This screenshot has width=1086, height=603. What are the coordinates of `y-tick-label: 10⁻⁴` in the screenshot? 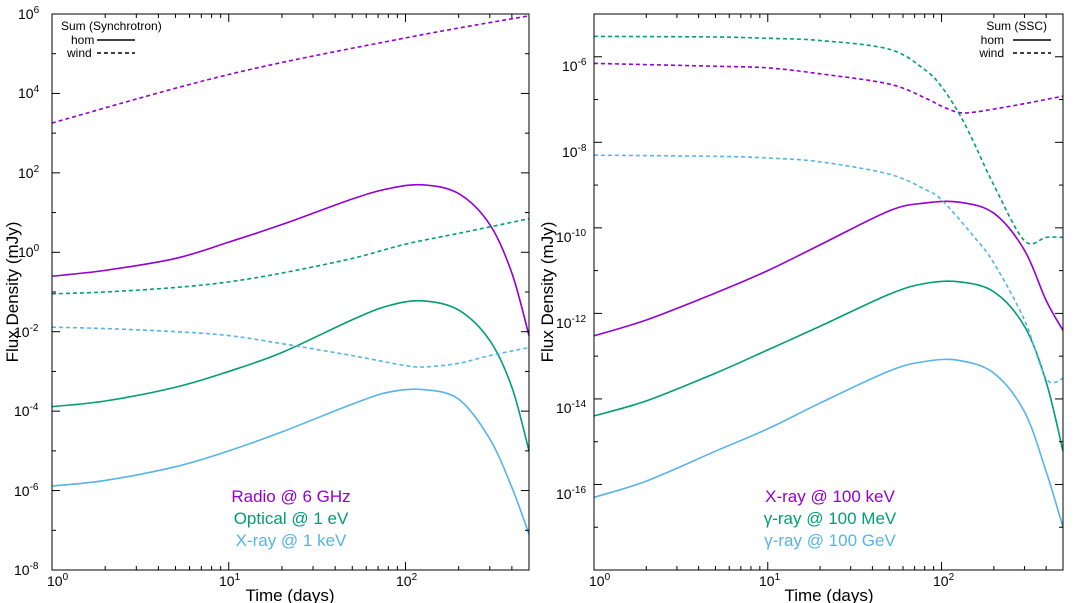 It's located at (26, 410).